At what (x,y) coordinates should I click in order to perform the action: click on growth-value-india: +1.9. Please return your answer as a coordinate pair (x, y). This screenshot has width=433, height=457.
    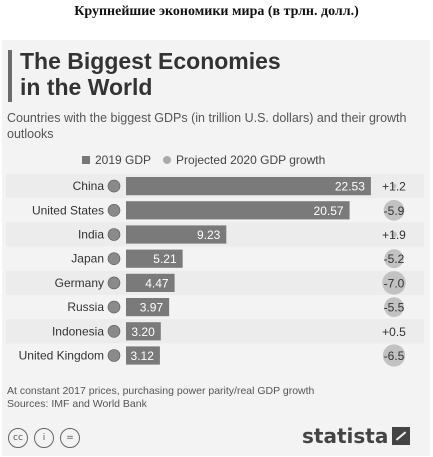
    Looking at the image, I should click on (394, 235).